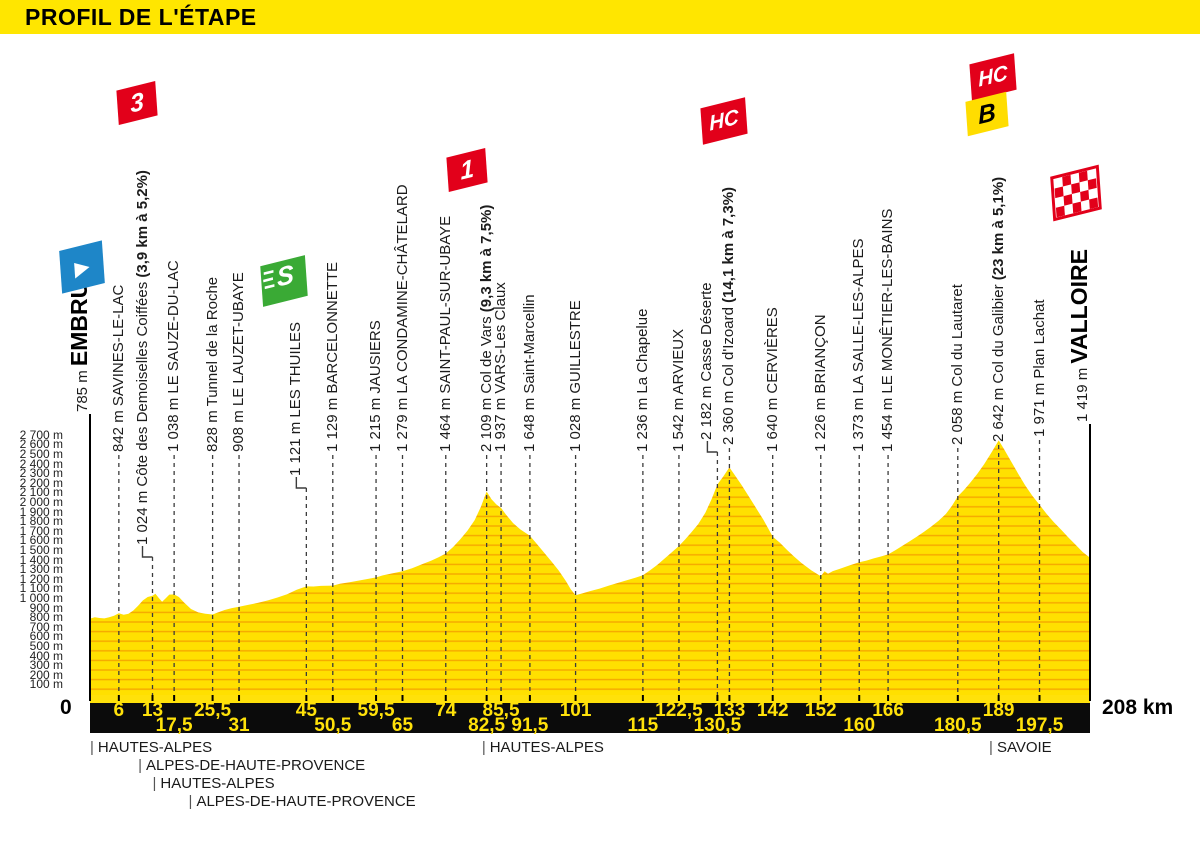 This screenshot has height=848, width=1200. I want to click on elevation-tick-label: 1 800 m, so click(41, 521).